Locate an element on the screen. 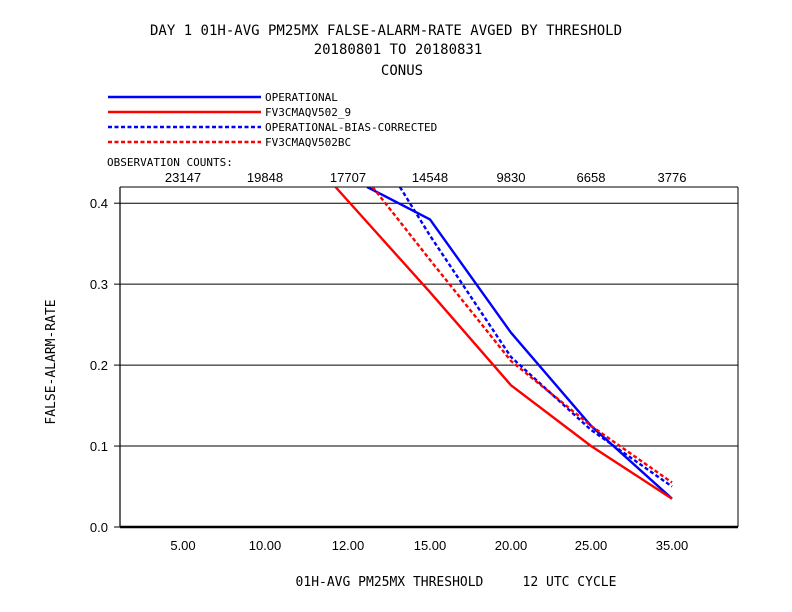  x-tick-label: 10.00 is located at coordinates (265, 545).